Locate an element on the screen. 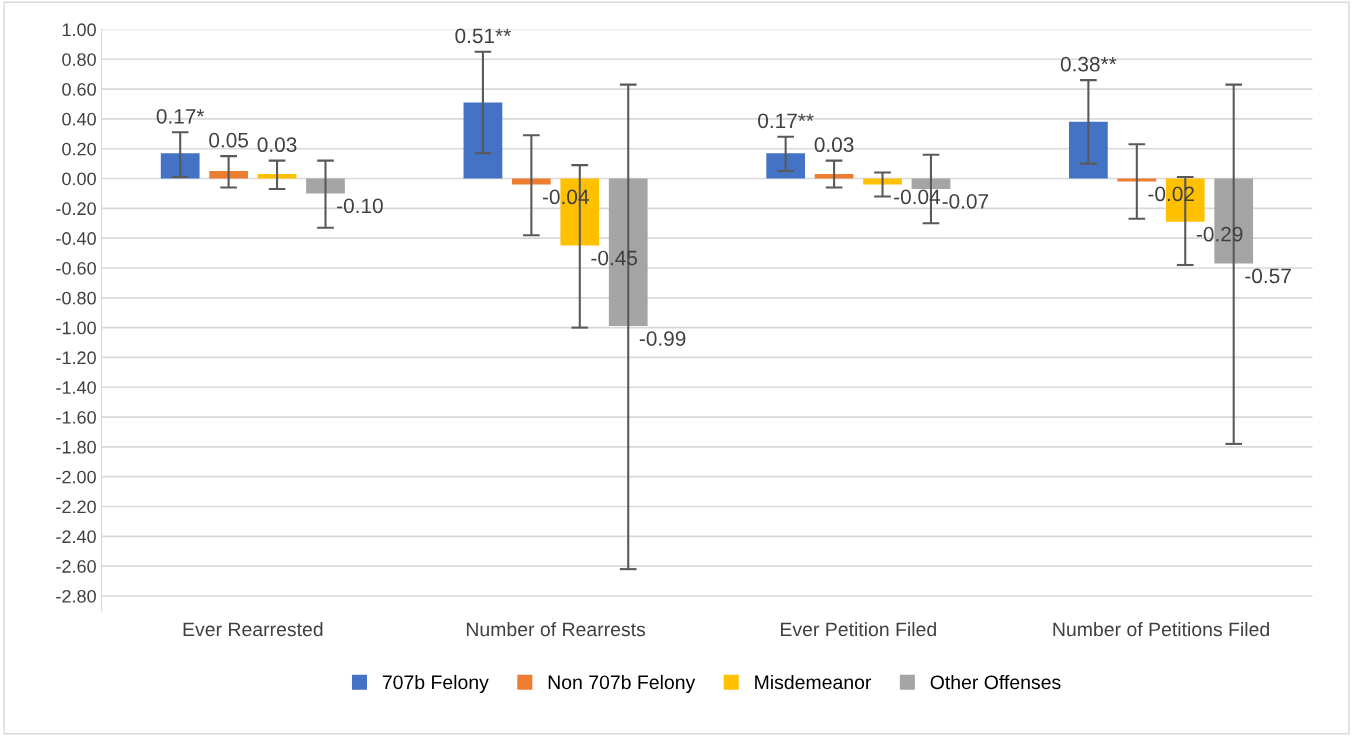  data-label: 0.38** is located at coordinates (1088, 64).